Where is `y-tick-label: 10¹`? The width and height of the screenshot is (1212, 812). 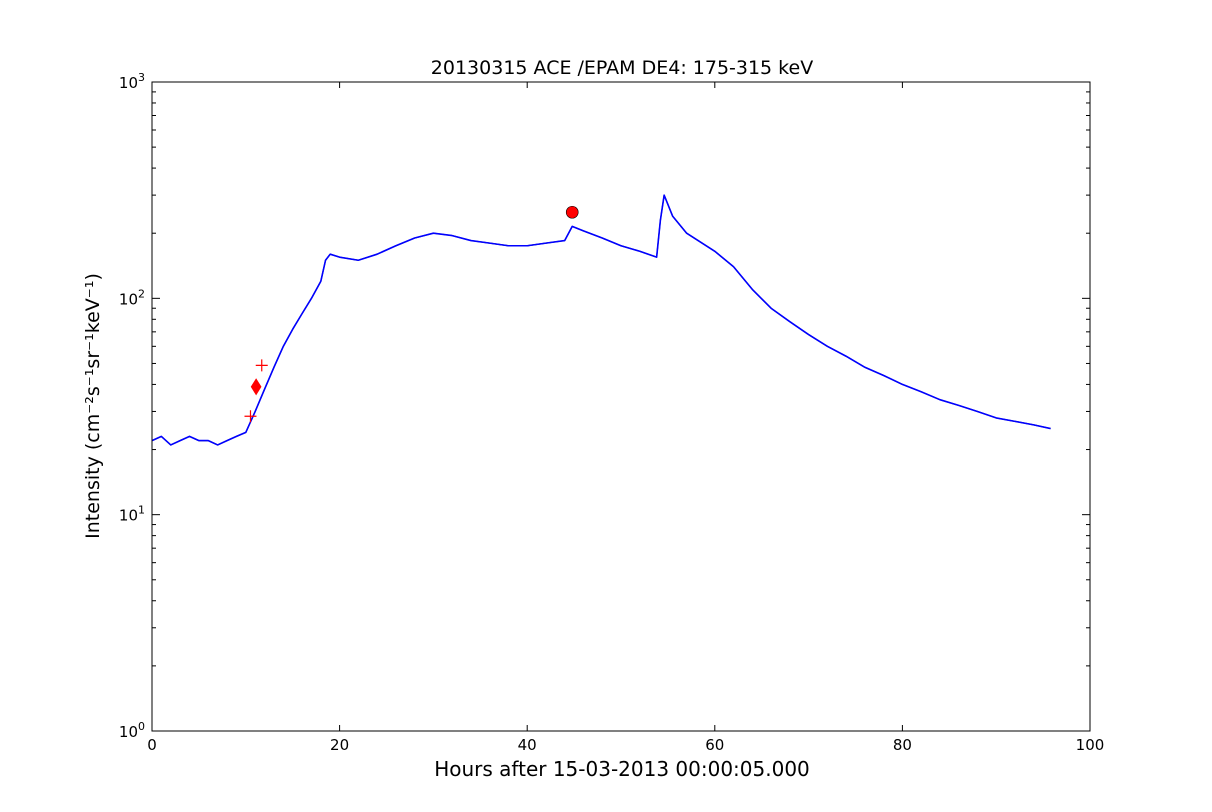 y-tick-label: 10¹ is located at coordinates (132, 514).